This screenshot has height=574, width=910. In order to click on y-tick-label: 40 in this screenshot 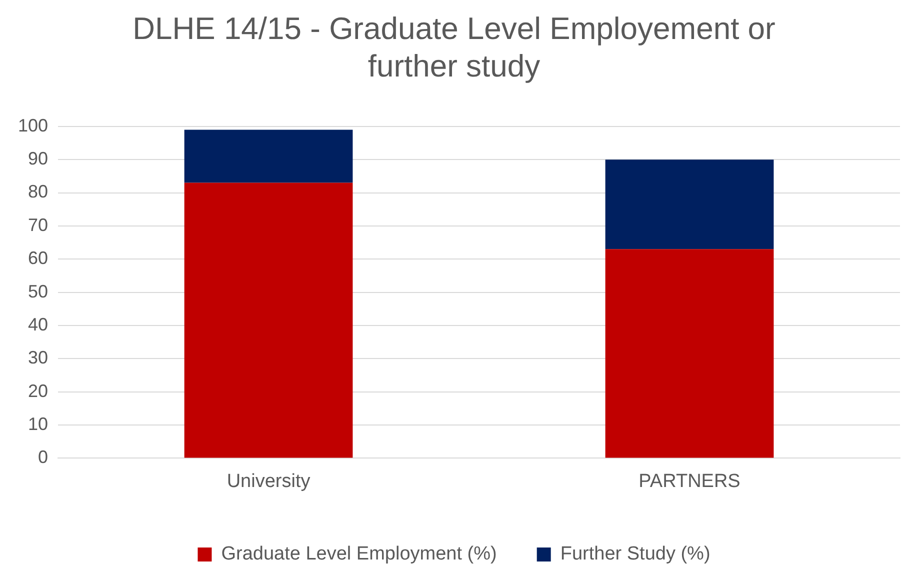, I will do `click(38, 324)`.